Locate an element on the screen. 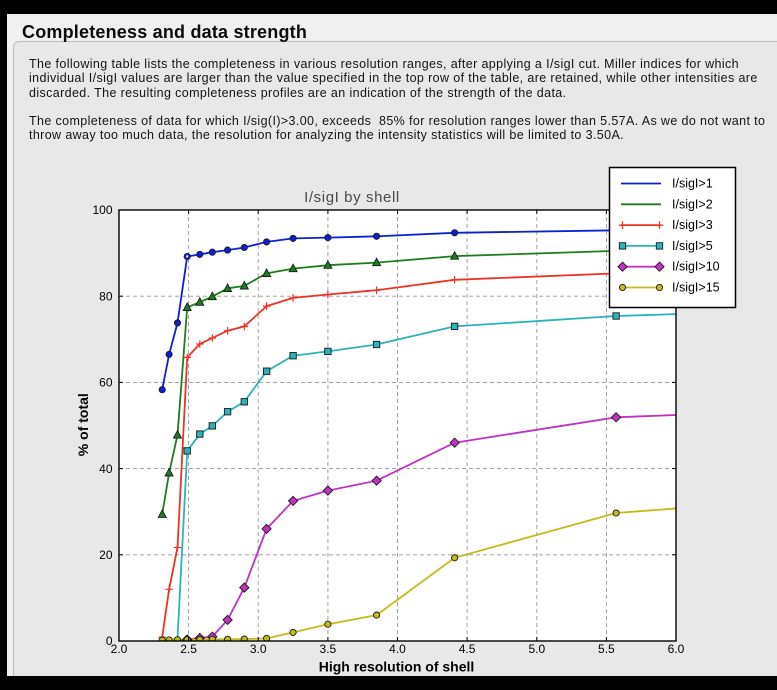 This screenshot has height=690, width=777. svg-text: I/sigI>5 is located at coordinates (692, 246).